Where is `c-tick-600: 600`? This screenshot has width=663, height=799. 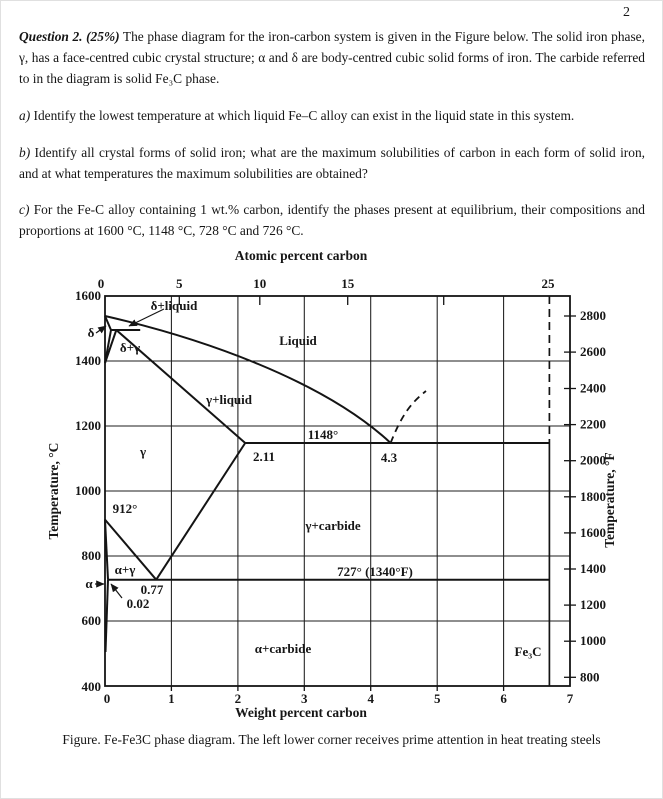
c-tick-600: 600 is located at coordinates (92, 620).